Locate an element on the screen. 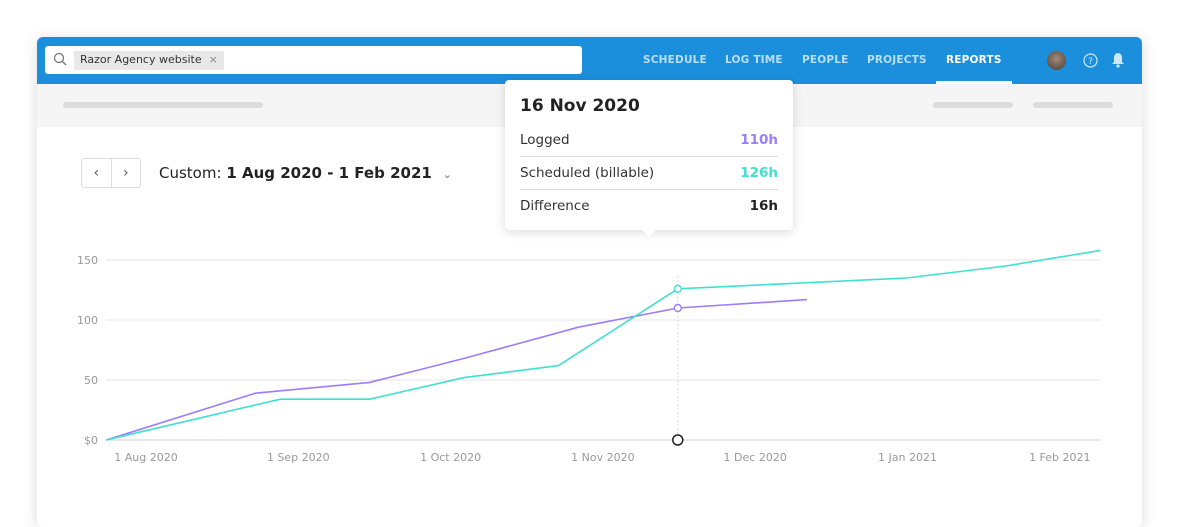  nav-people: PEOPLE is located at coordinates (825, 60).